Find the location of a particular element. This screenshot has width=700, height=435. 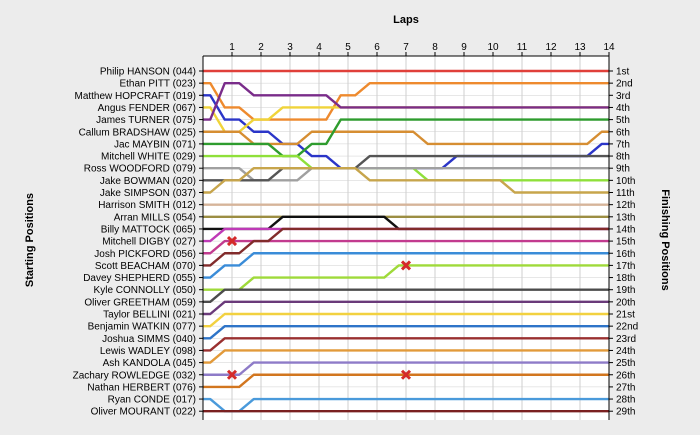

retirement-markers is located at coordinates (319, 308).